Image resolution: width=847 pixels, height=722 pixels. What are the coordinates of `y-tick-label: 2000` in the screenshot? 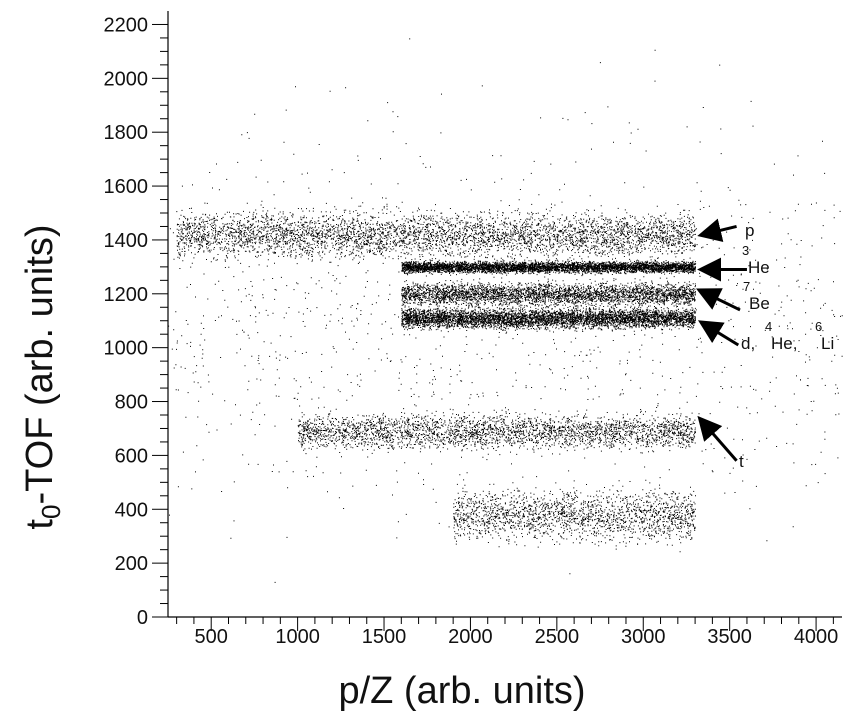 It's located at (126, 79).